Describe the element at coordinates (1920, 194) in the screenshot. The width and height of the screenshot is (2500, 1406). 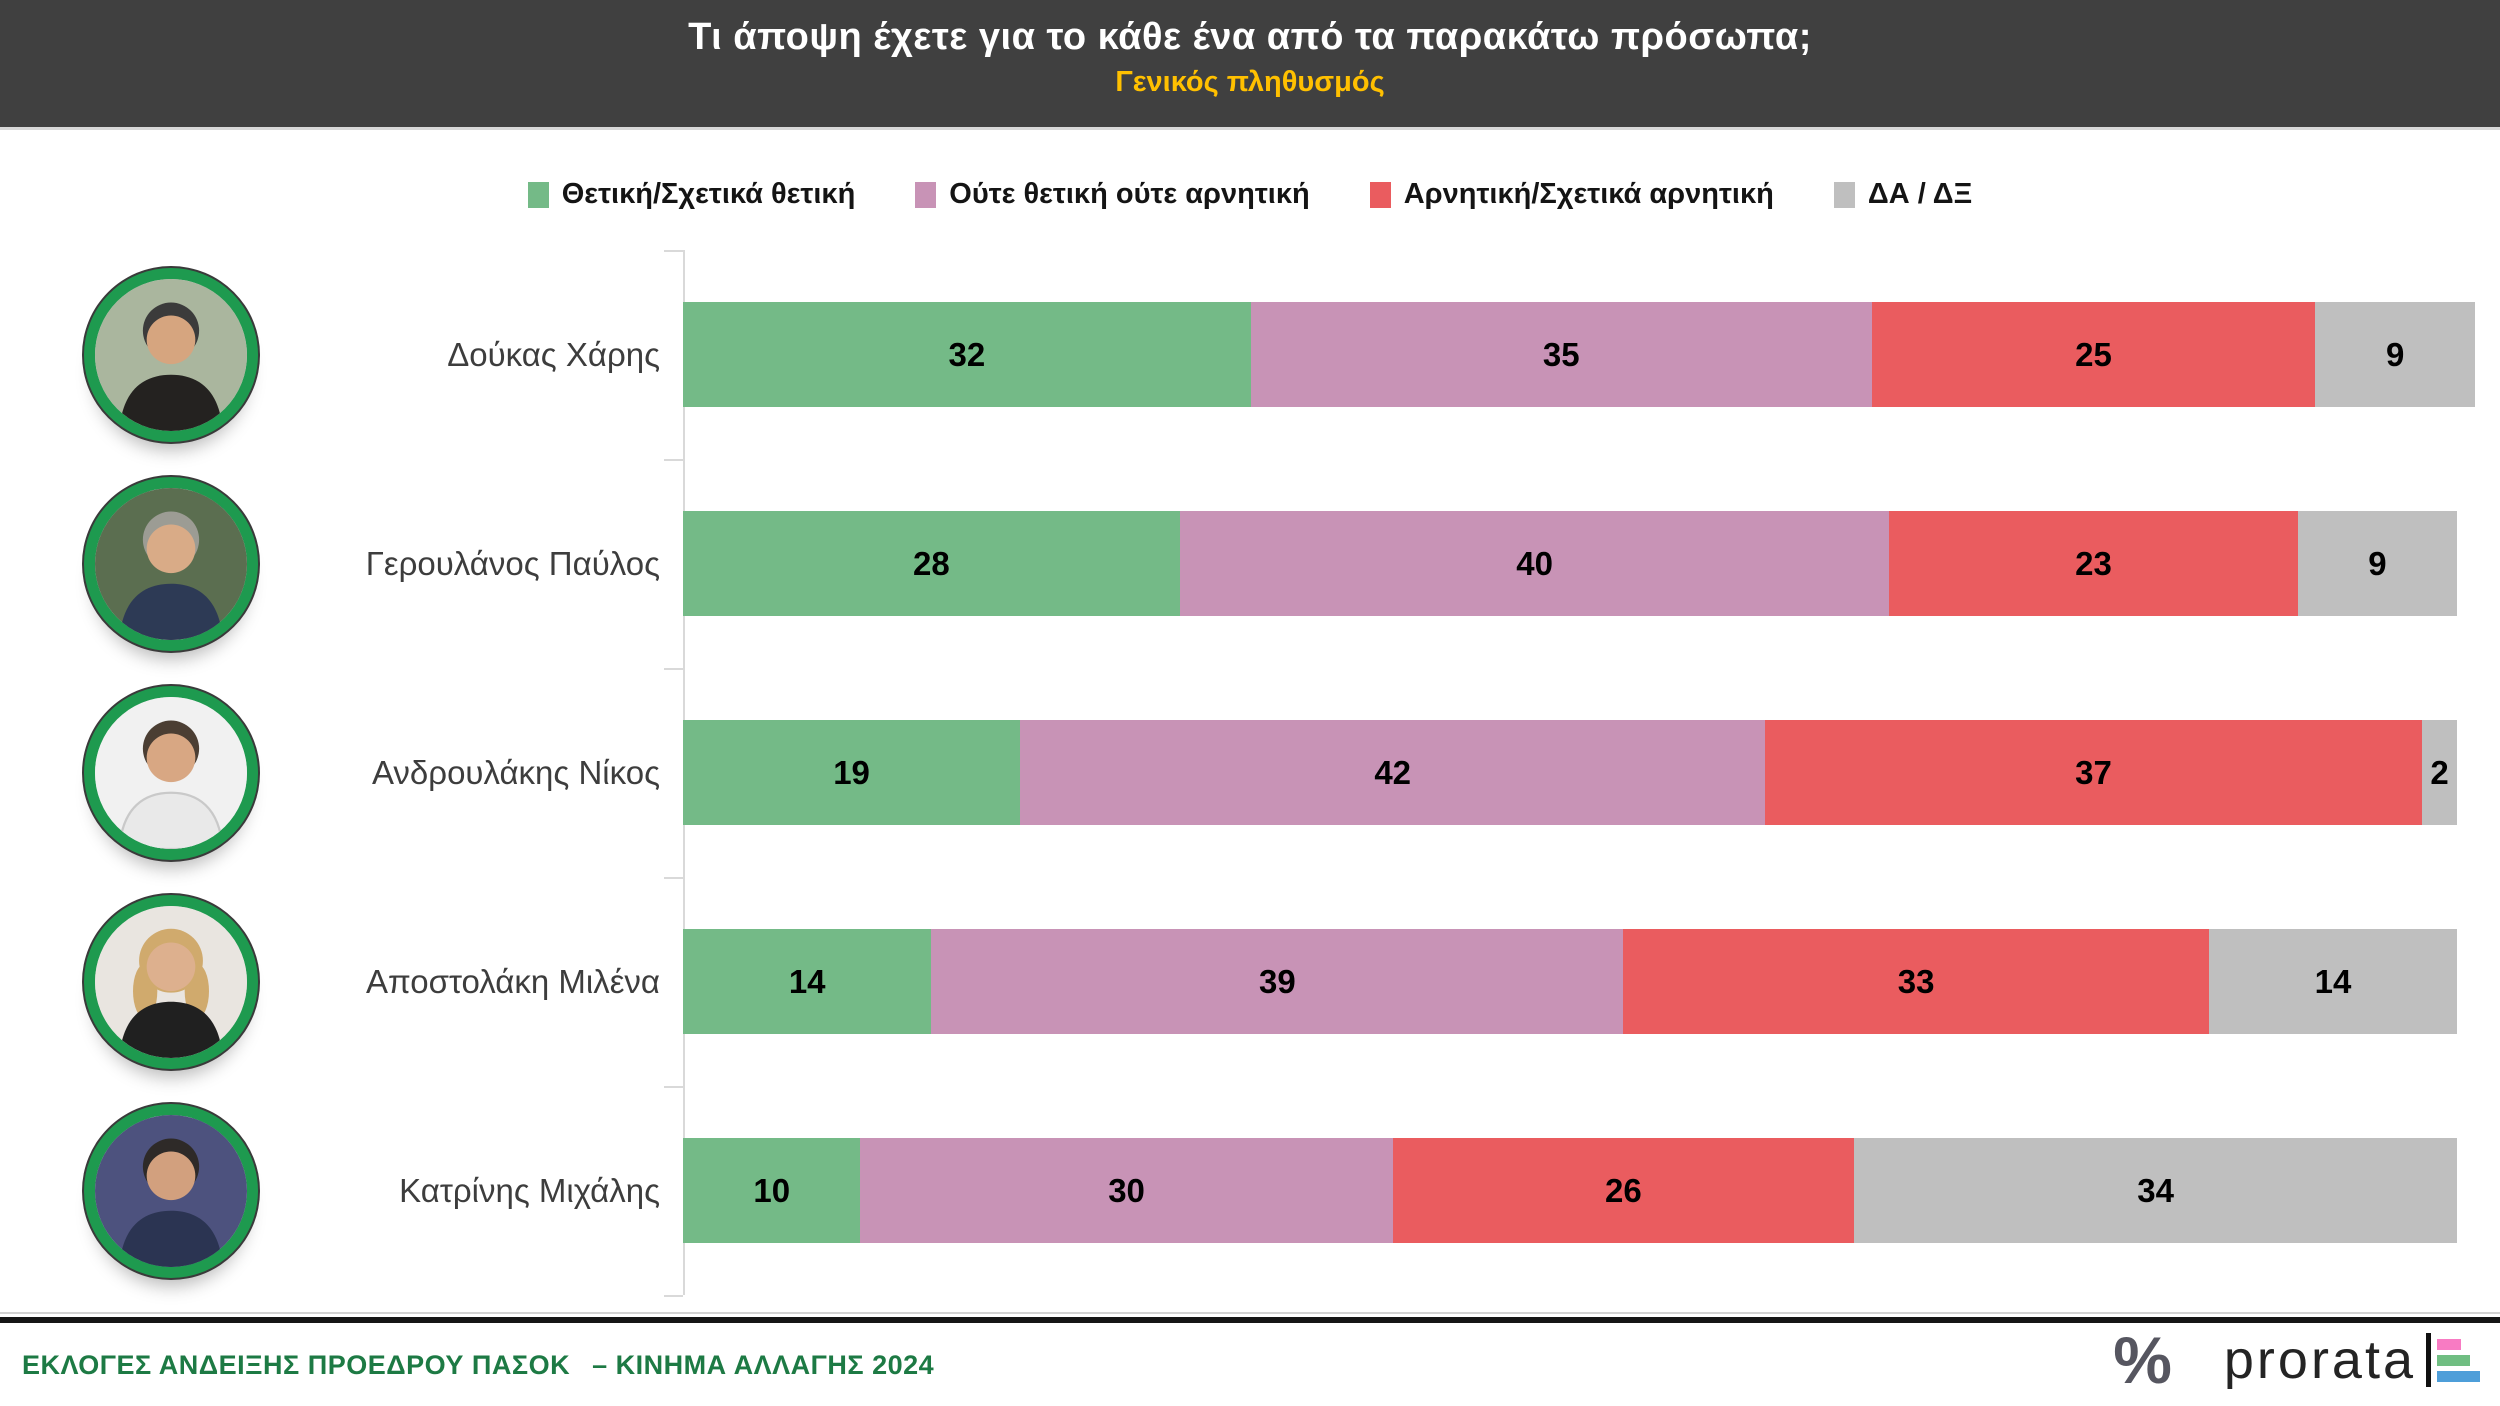
I see `legend-label: ΔΑ / ΔΞ` at that location.